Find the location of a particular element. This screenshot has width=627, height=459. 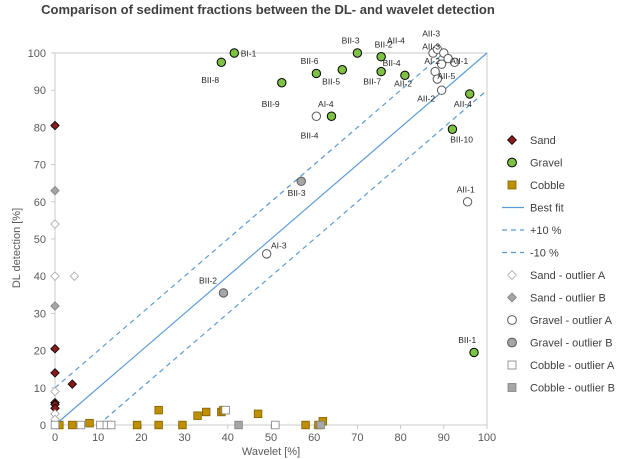

legend-label: Cobble - outlier A is located at coordinates (572, 366).